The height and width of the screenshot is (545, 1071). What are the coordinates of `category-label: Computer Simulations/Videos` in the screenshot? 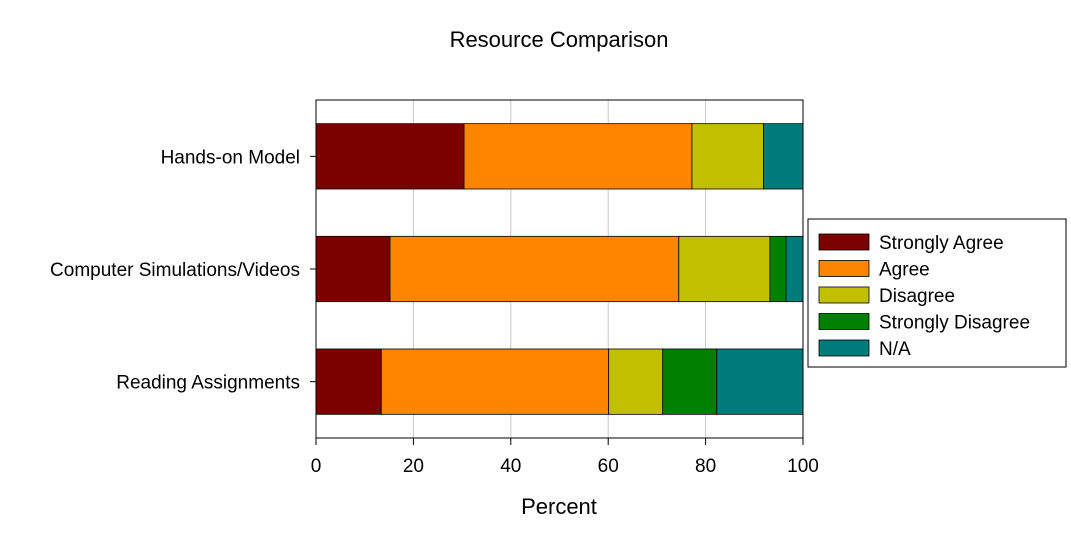 It's located at (175, 270).